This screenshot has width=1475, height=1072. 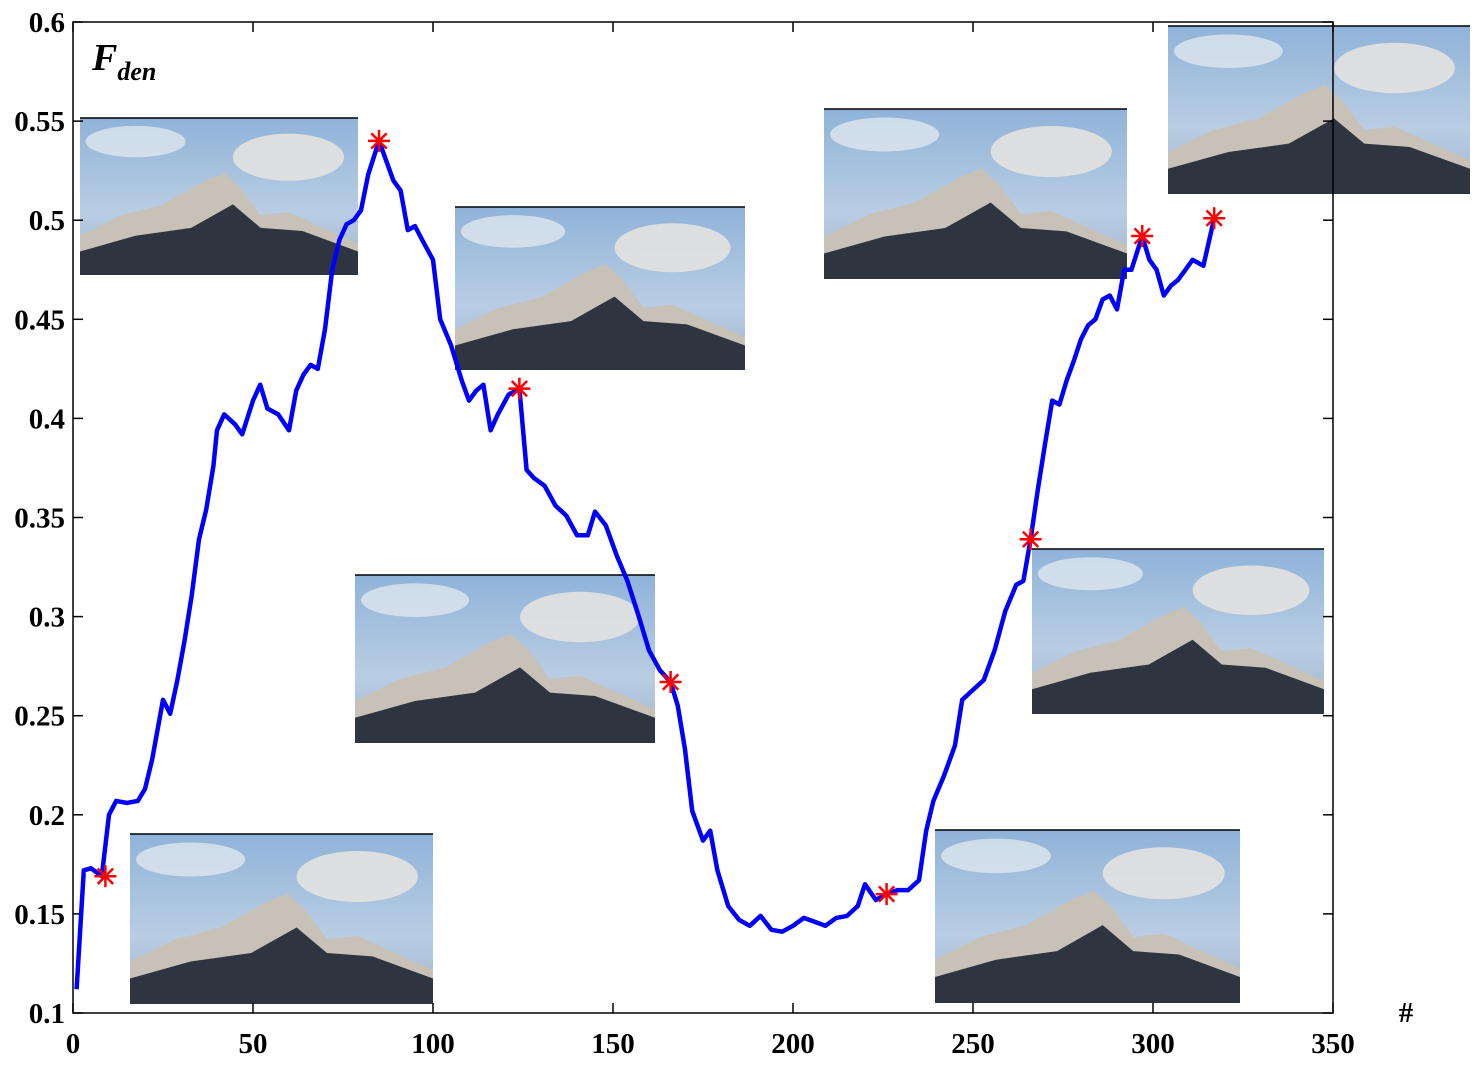 I want to click on y-tick-label: 0.55, so click(x=39, y=122).